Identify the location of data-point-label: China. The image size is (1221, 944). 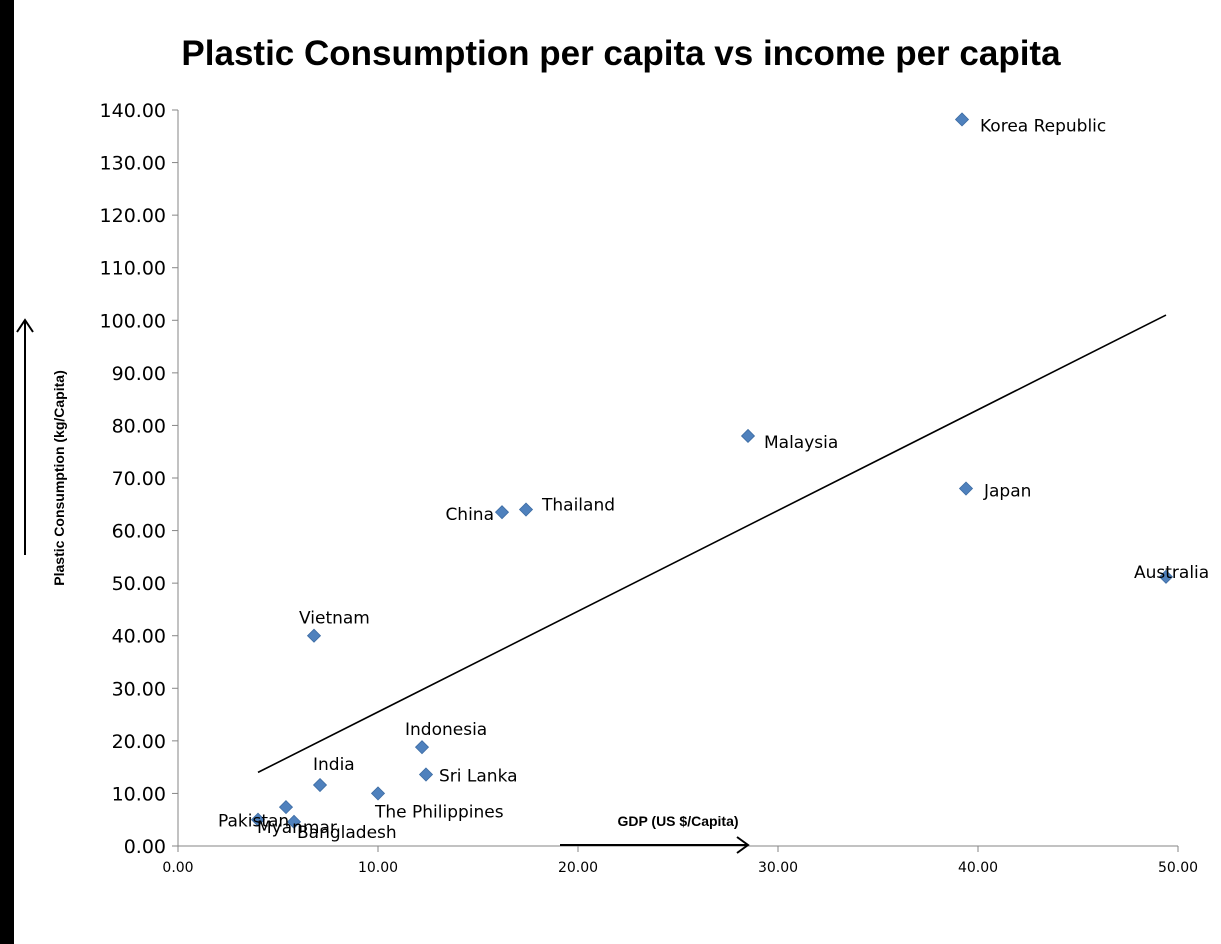
(469, 515).